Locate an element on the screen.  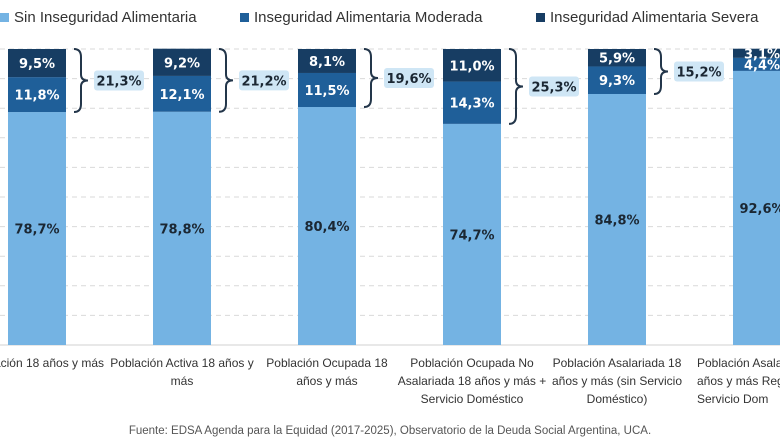
data-label: 84,8% is located at coordinates (616, 220).